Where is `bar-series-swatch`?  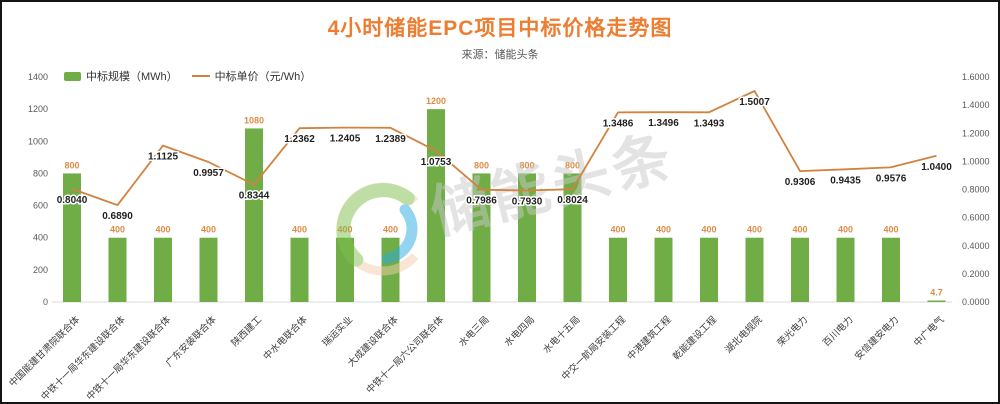
bar-series-swatch is located at coordinates (72, 76).